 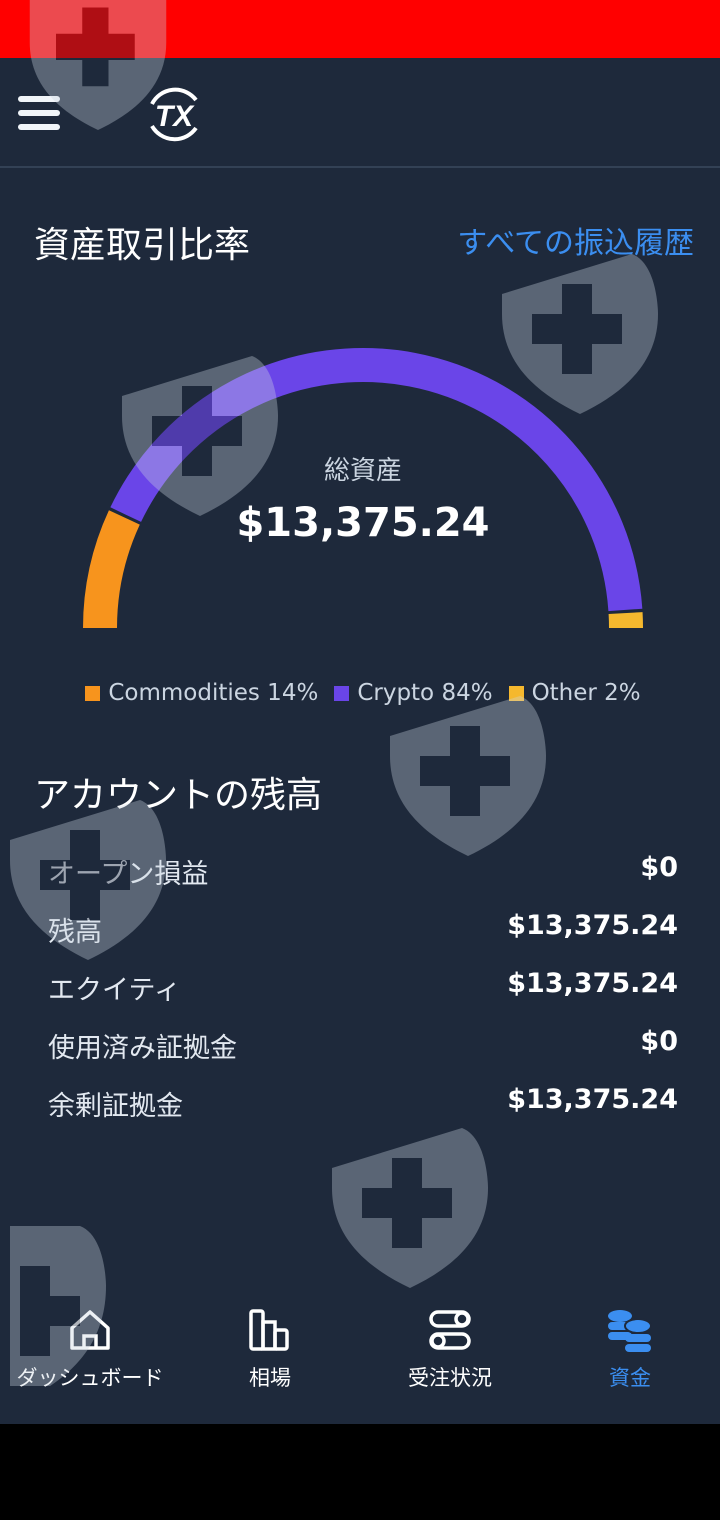 What do you see at coordinates (363, 1103) in the screenshot?
I see `balance-row: 余剰証拠金 $13,375.24` at bounding box center [363, 1103].